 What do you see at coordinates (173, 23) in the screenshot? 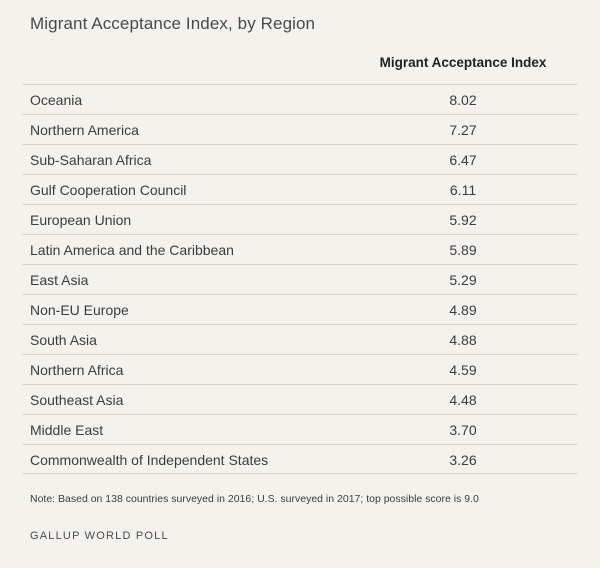
I see `chart-title: Migrant Acceptance Index, by Region` at bounding box center [173, 23].